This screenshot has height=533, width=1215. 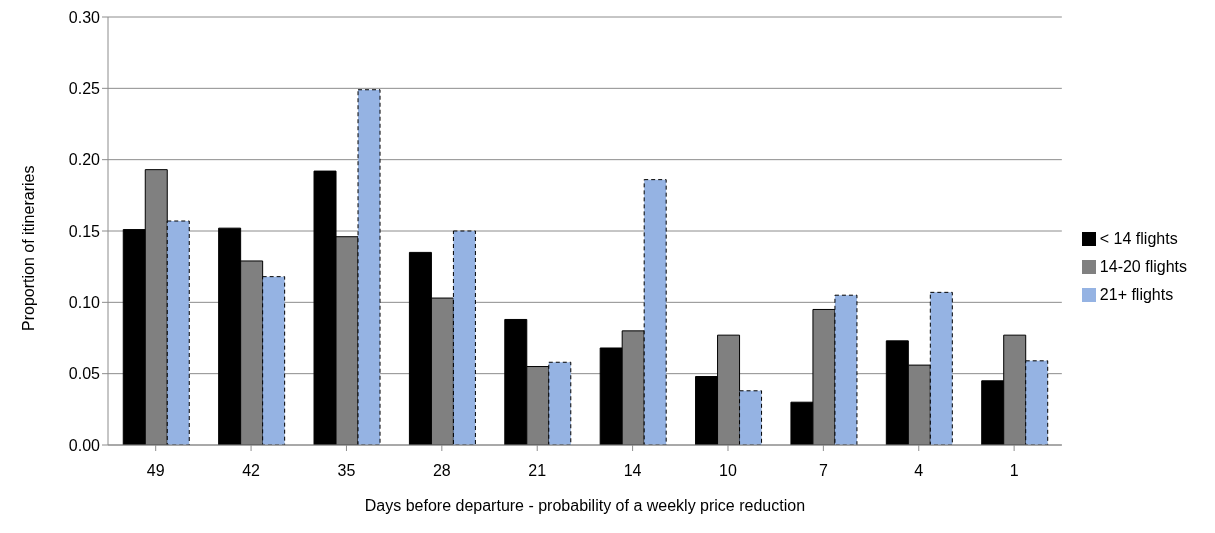 I want to click on x-tick-label: 42, so click(x=251, y=471).